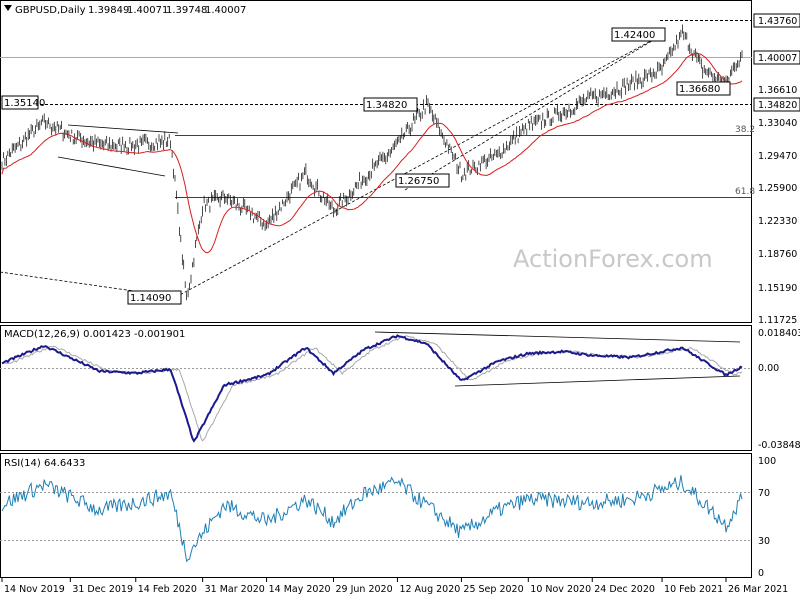 Image resolution: width=800 pixels, height=600 pixels. I want to click on date-tick-label: 12 Aug 2020, so click(429, 589).